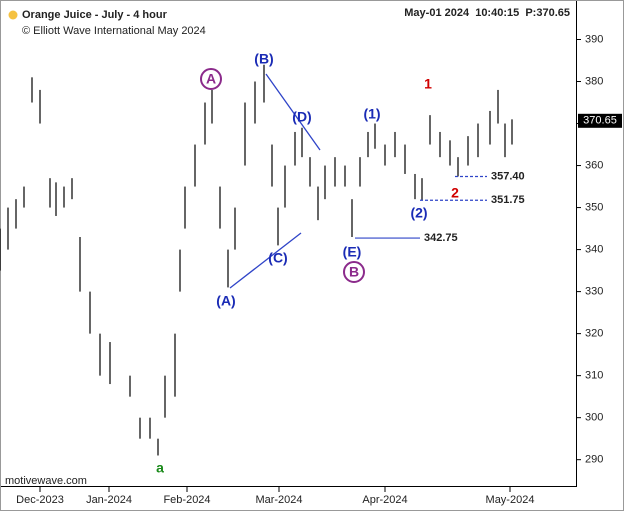  Describe the element at coordinates (594, 165) in the screenshot. I see `y-tick-label: 360` at that location.